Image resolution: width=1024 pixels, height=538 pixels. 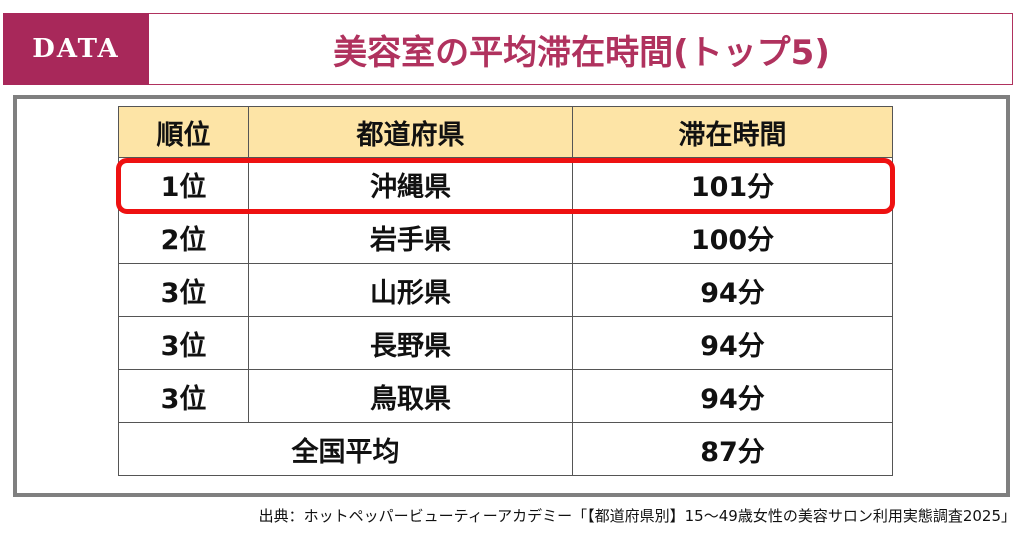 What do you see at coordinates (732, 184) in the screenshot?
I see `time-cell: 101分` at bounding box center [732, 184].